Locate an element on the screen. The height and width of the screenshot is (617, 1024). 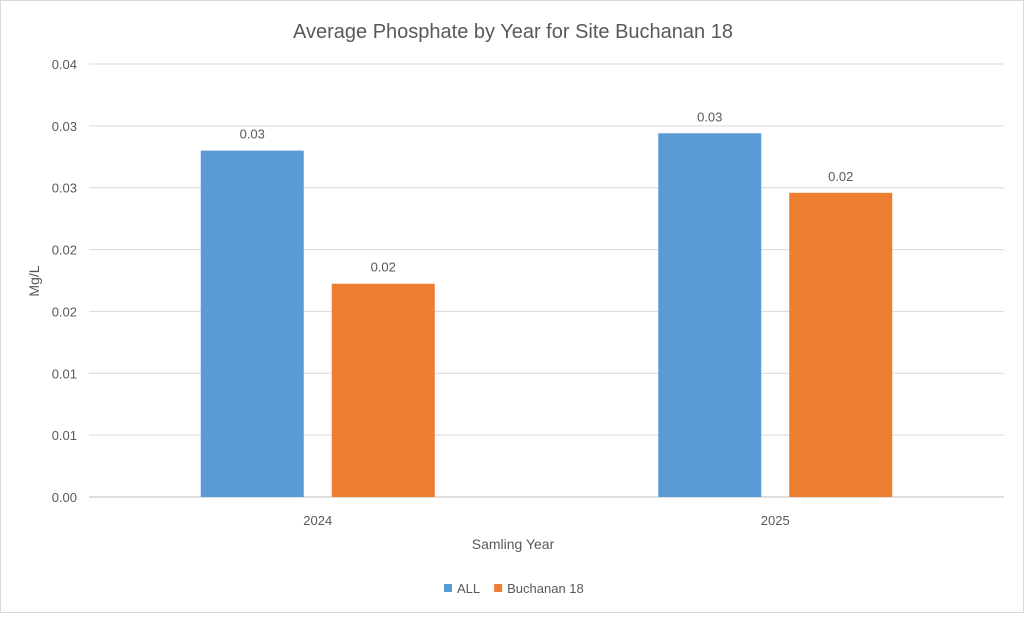
x-tick-label: 2025 is located at coordinates (775, 520).